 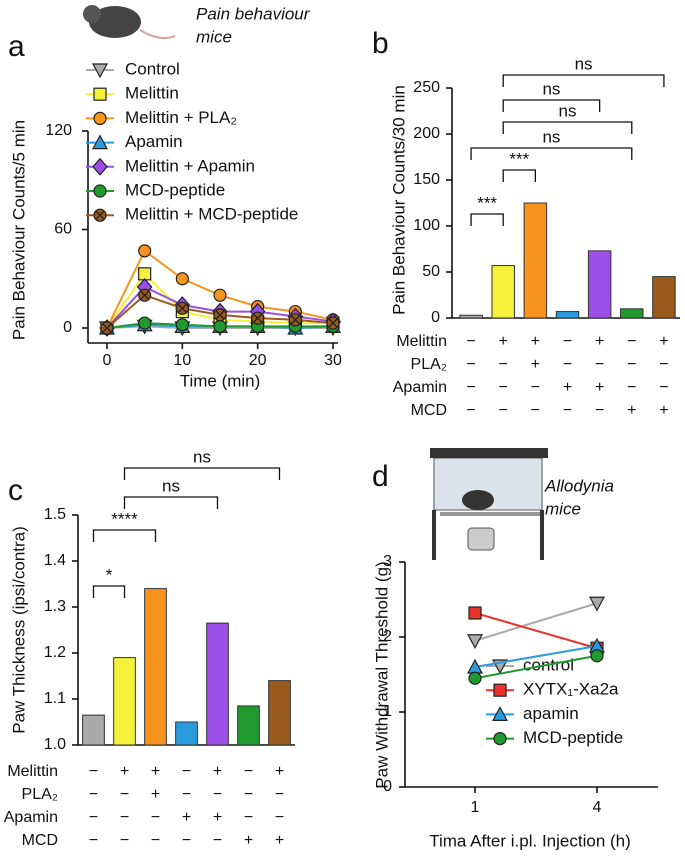 What do you see at coordinates (579, 485) in the screenshot?
I see `annotation: Allodynia` at bounding box center [579, 485].